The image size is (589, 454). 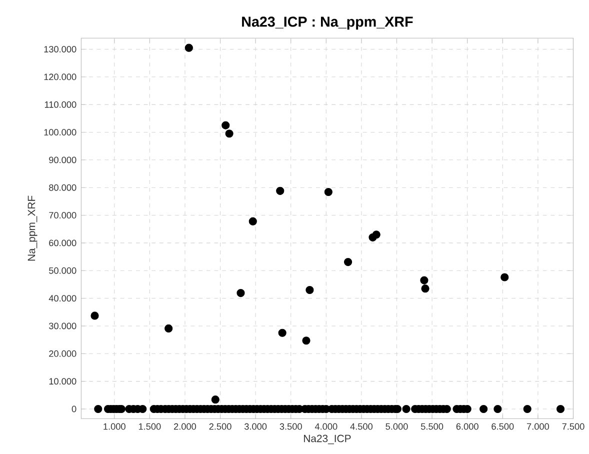 I want to click on x-axis-title: Na23_ICP, so click(x=327, y=439).